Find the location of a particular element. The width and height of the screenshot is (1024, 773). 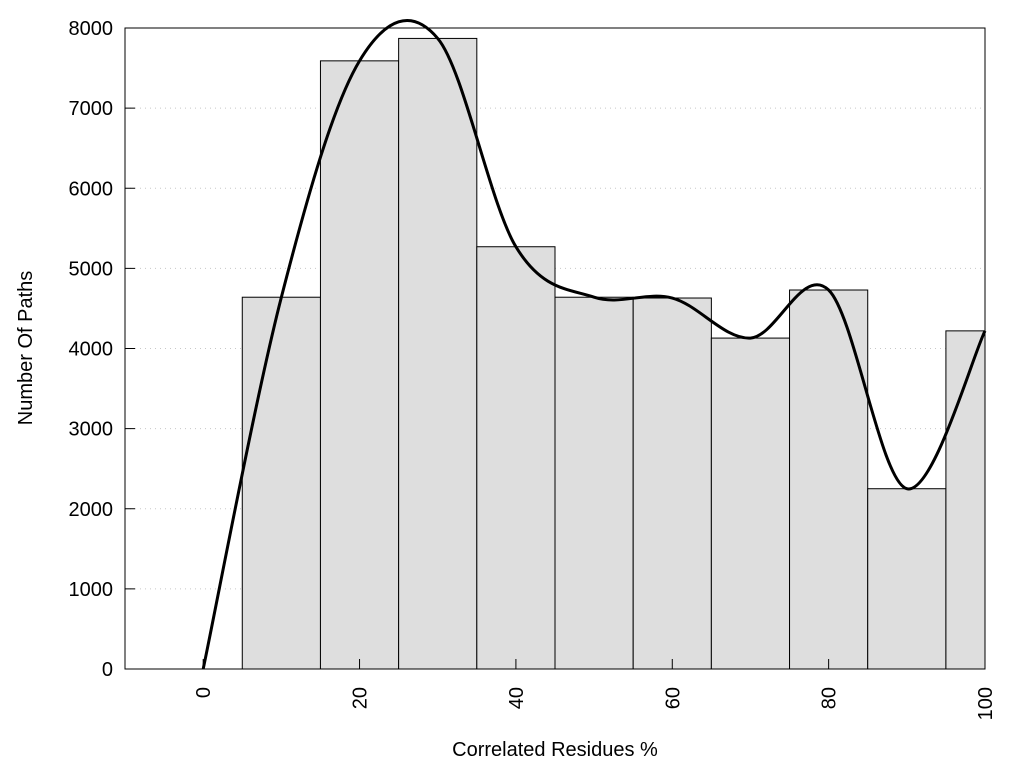

x-tick-label: 0 is located at coordinates (204, 692).